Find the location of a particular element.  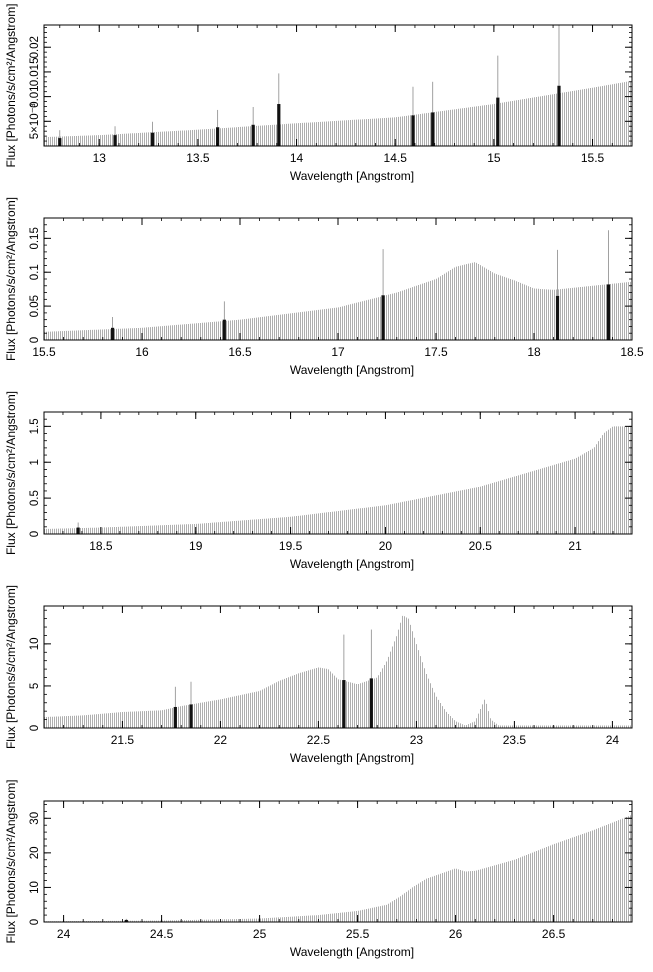

x-tick-label: 23 is located at coordinates (417, 740).